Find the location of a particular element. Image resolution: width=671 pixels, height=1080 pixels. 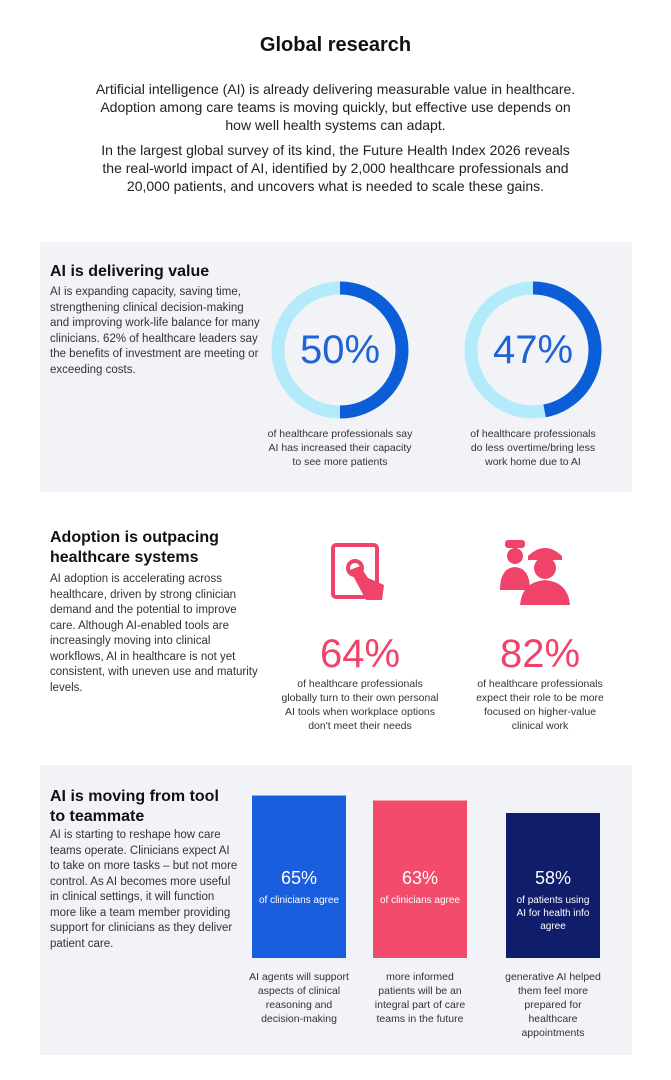

stat-label: 64% is located at coordinates (360, 654).